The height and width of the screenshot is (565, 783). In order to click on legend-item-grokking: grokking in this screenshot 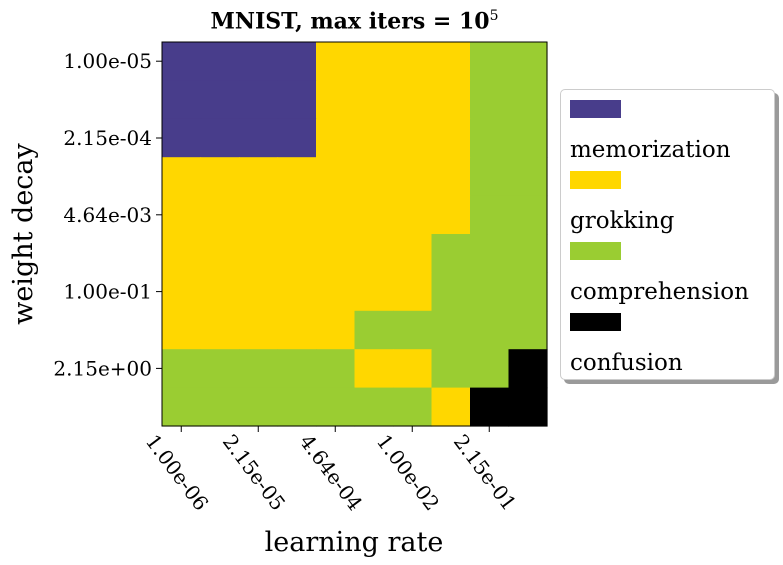, I will do `click(667, 202)`.